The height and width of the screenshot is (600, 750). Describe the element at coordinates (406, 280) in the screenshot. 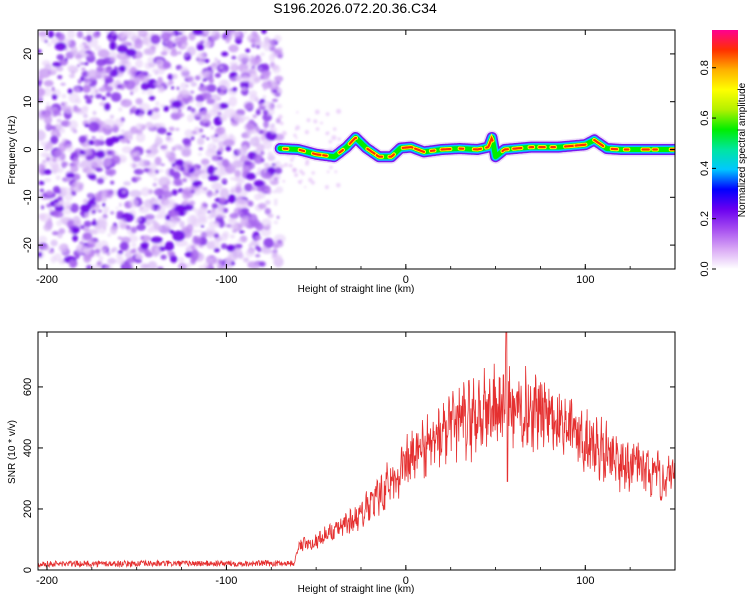

I see `x-tick-label: 0` at that location.